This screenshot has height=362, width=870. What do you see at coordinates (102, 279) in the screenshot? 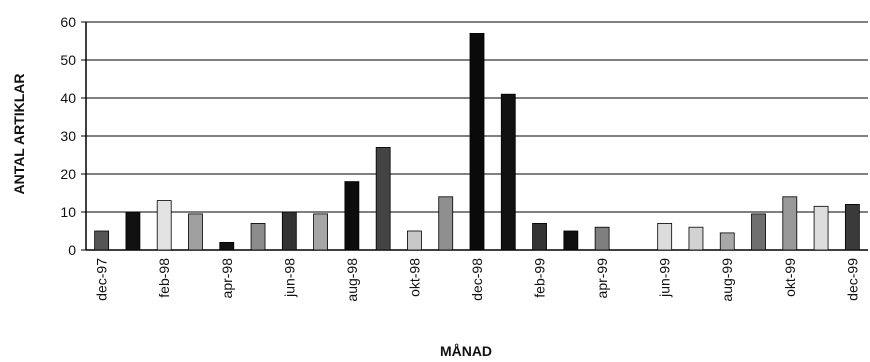
I see `x-tick-label: dec-97` at bounding box center [102, 279].